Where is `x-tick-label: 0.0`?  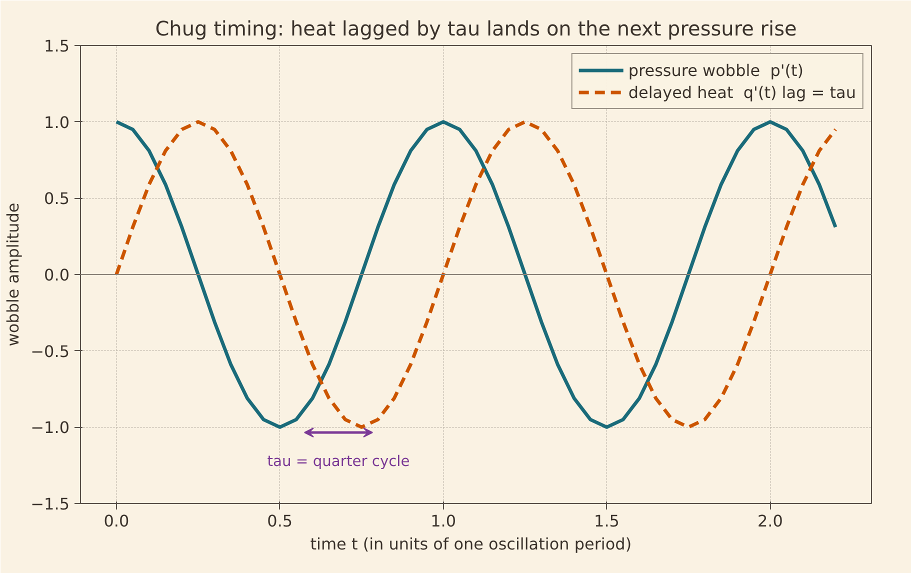
x-tick-label: 0.0 is located at coordinates (117, 521).